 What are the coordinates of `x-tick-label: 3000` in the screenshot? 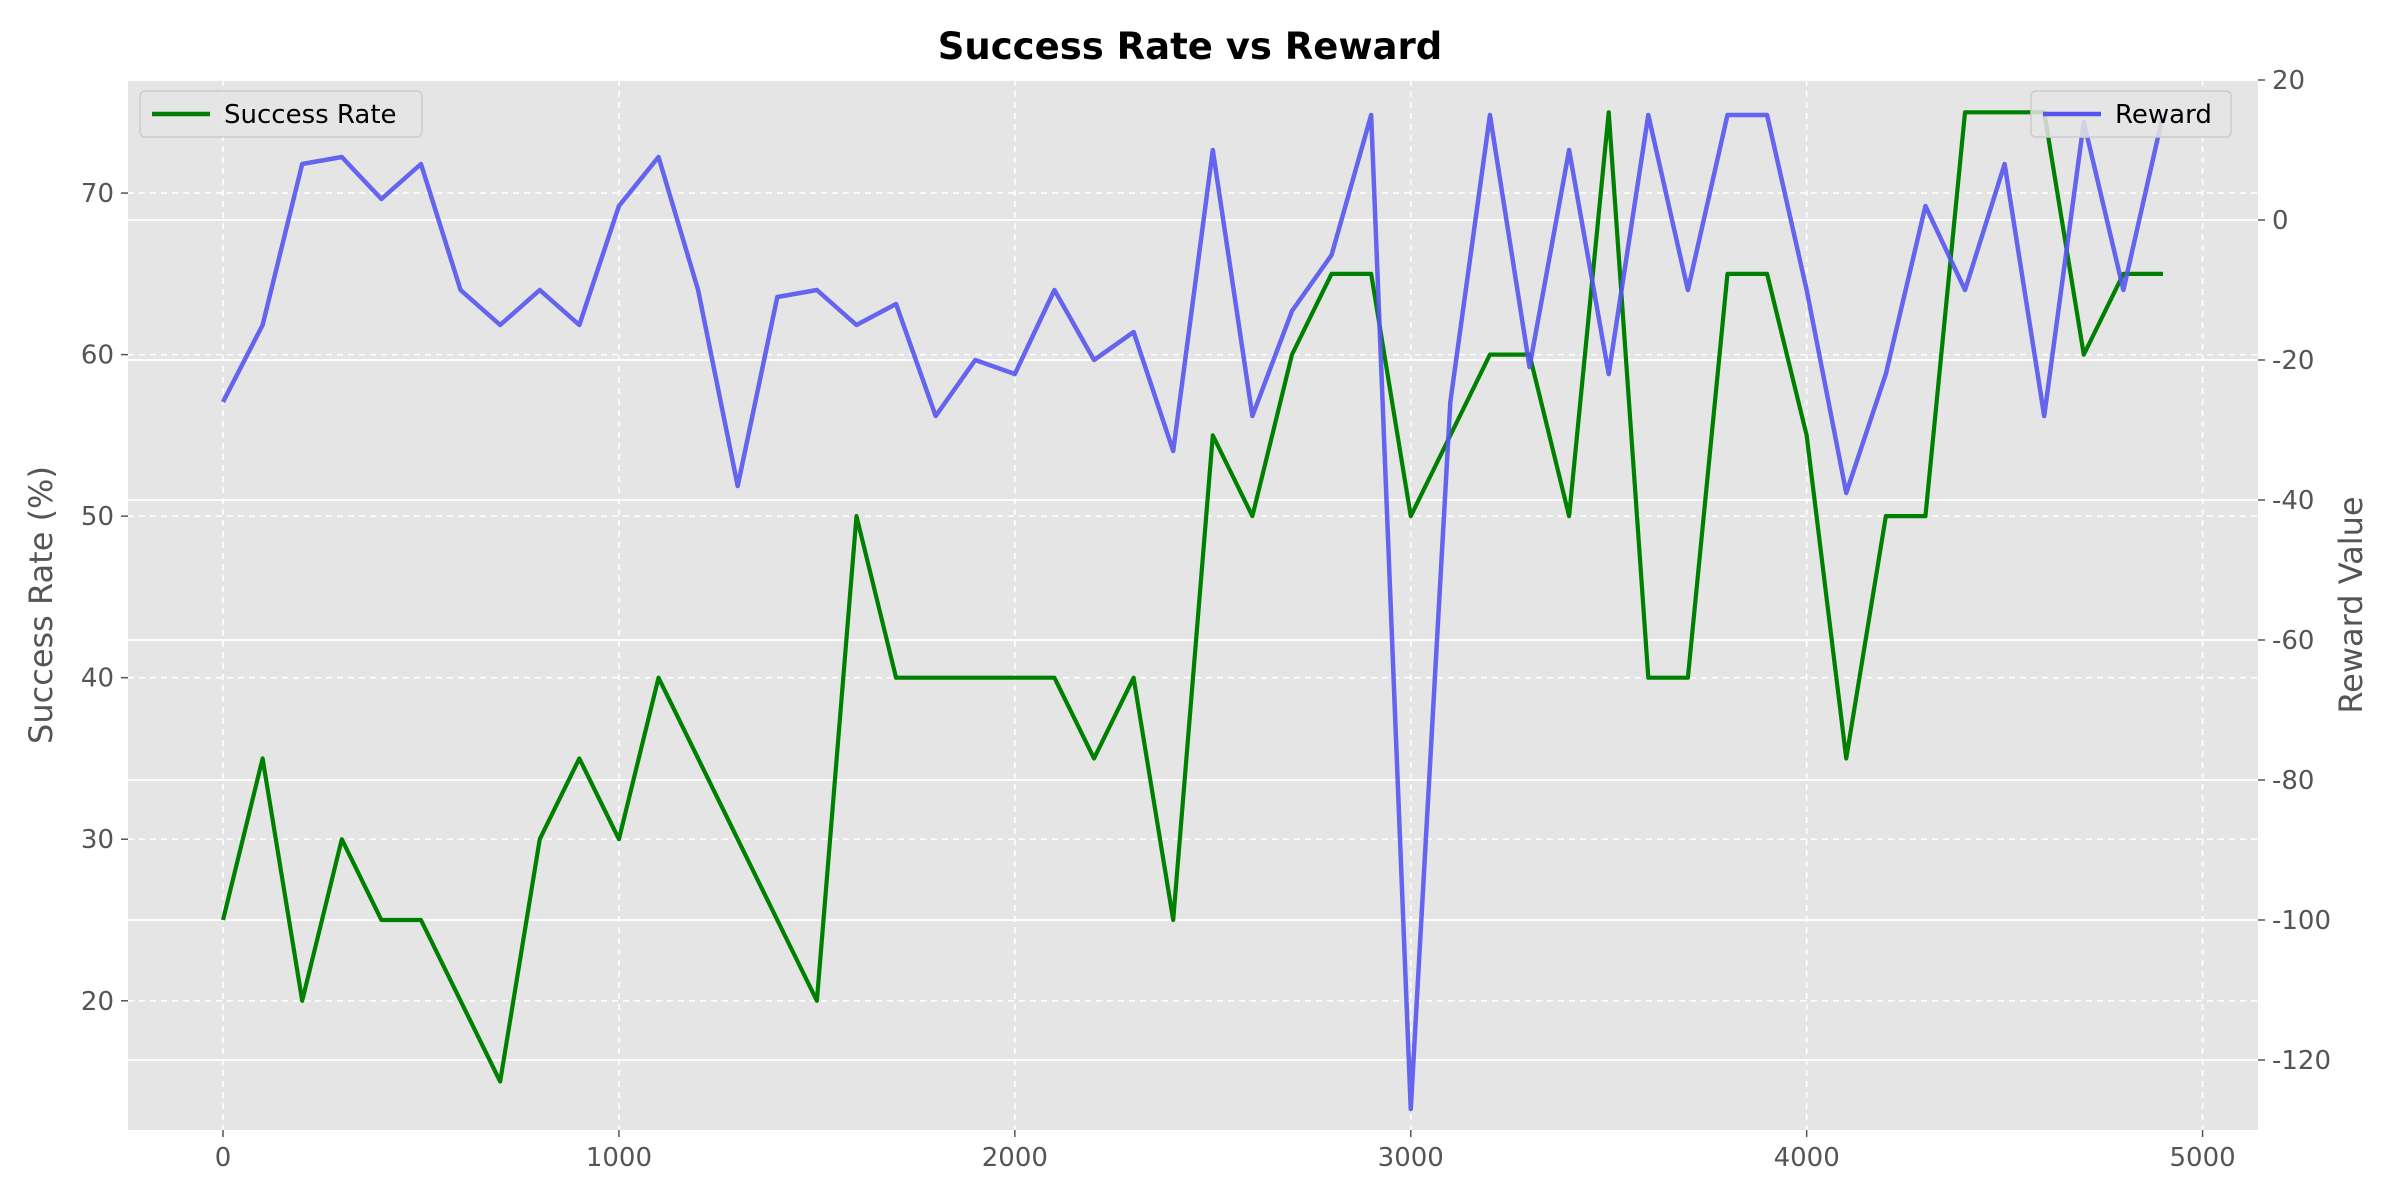 It's located at (1411, 1158).